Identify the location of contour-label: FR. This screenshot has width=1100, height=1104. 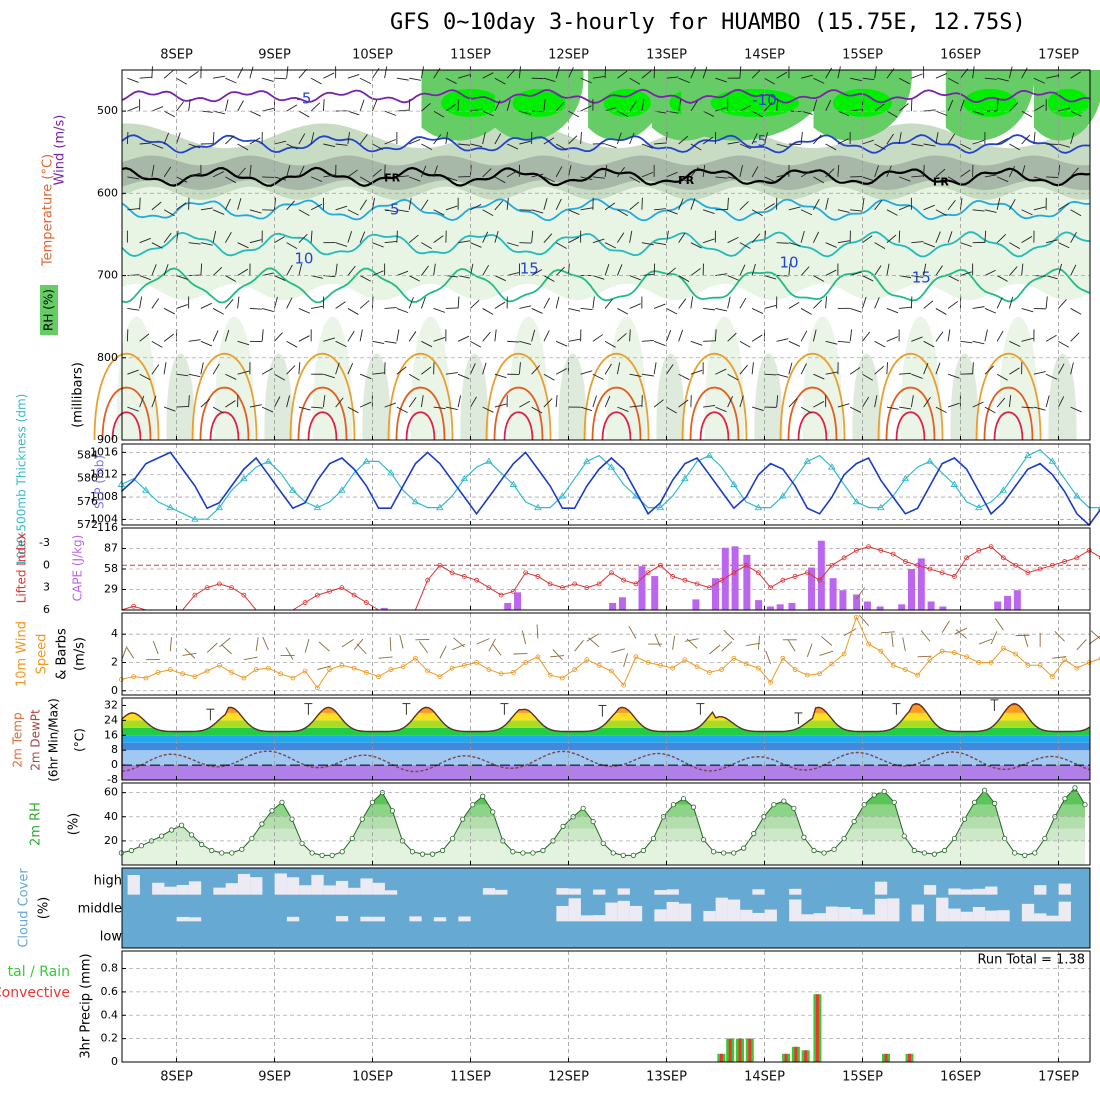
(392, 178).